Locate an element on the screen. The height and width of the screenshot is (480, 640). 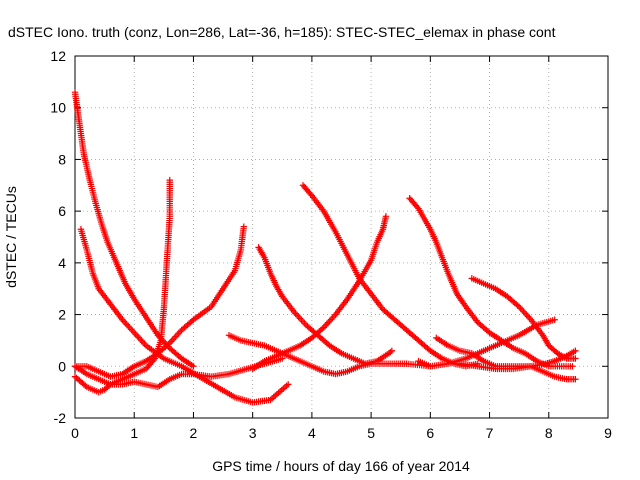
y-axis-label: dSTEC / TECUs is located at coordinates (11, 237).